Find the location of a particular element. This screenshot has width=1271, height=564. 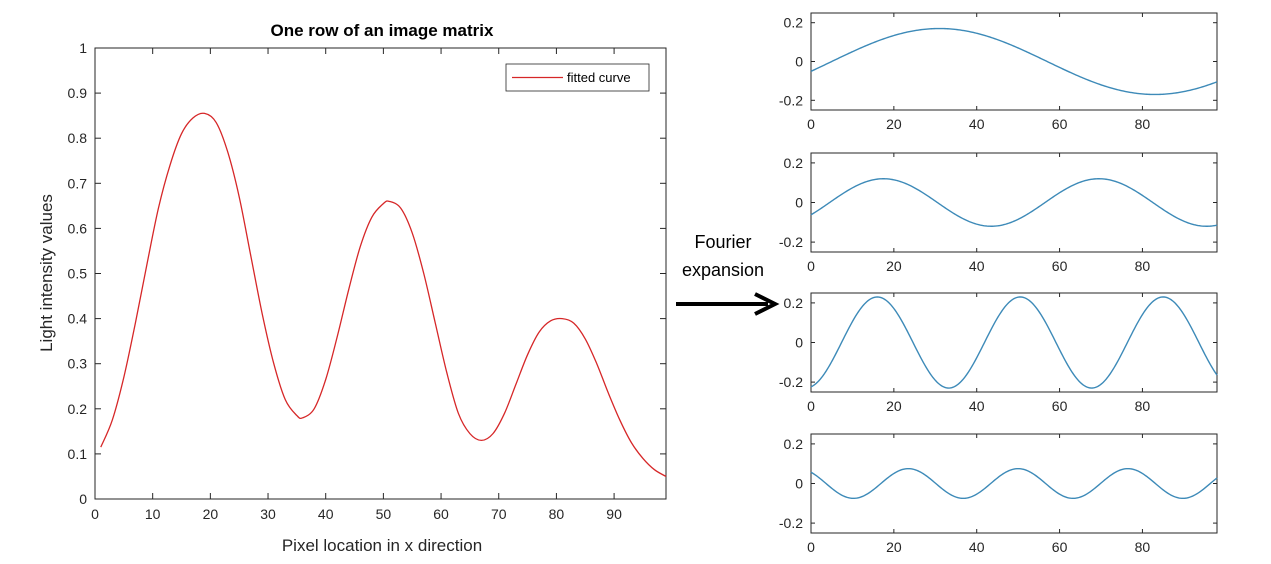

y-tick-label: 0.7 is located at coordinates (78, 183).